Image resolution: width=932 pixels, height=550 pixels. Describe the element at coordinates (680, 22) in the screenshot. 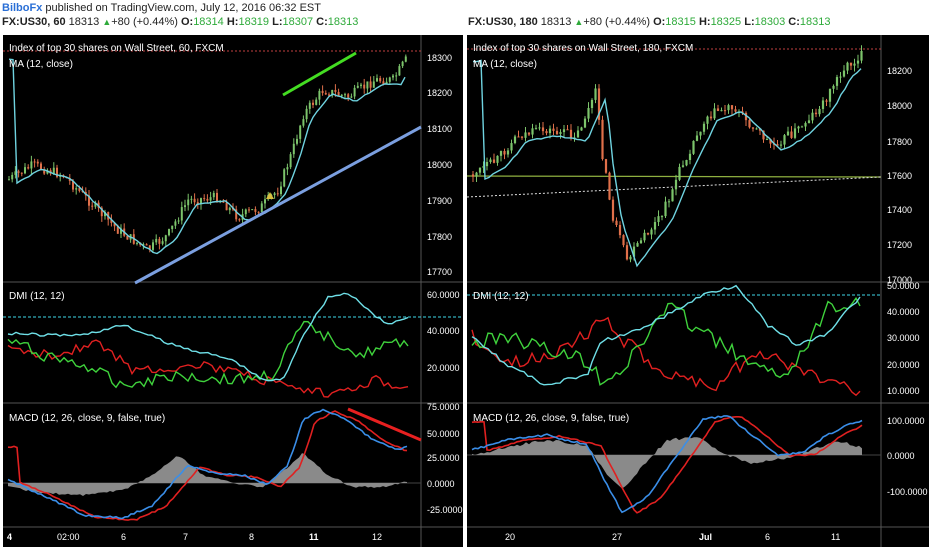

I see `right-open: 18315` at that location.